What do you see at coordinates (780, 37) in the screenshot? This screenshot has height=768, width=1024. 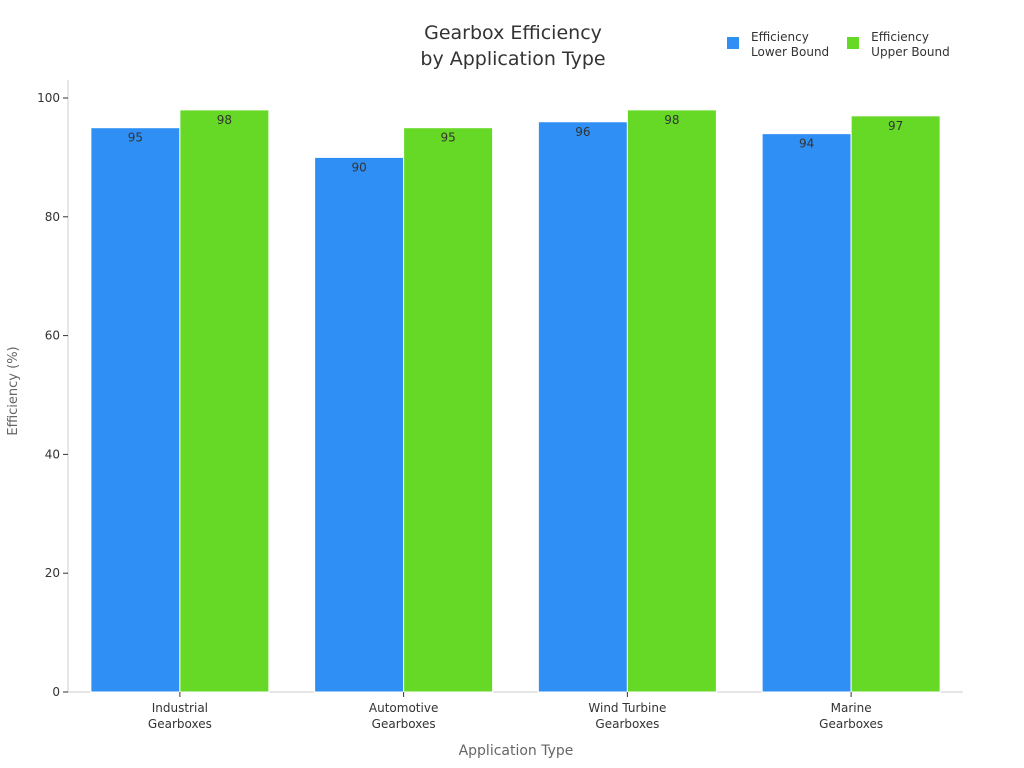 I see `legend-label-lower-bound-line-1: Efficiency` at bounding box center [780, 37].